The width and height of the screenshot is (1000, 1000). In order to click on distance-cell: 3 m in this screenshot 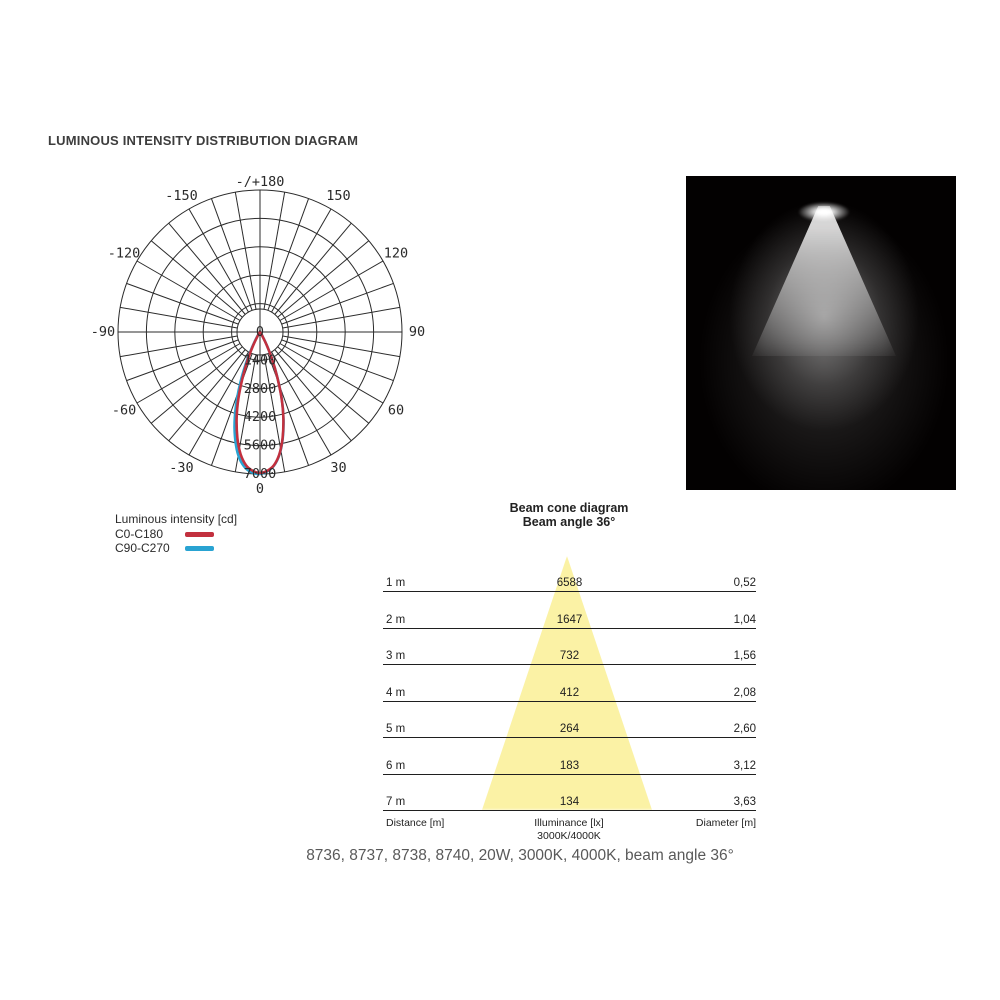, I will do `click(396, 656)`.